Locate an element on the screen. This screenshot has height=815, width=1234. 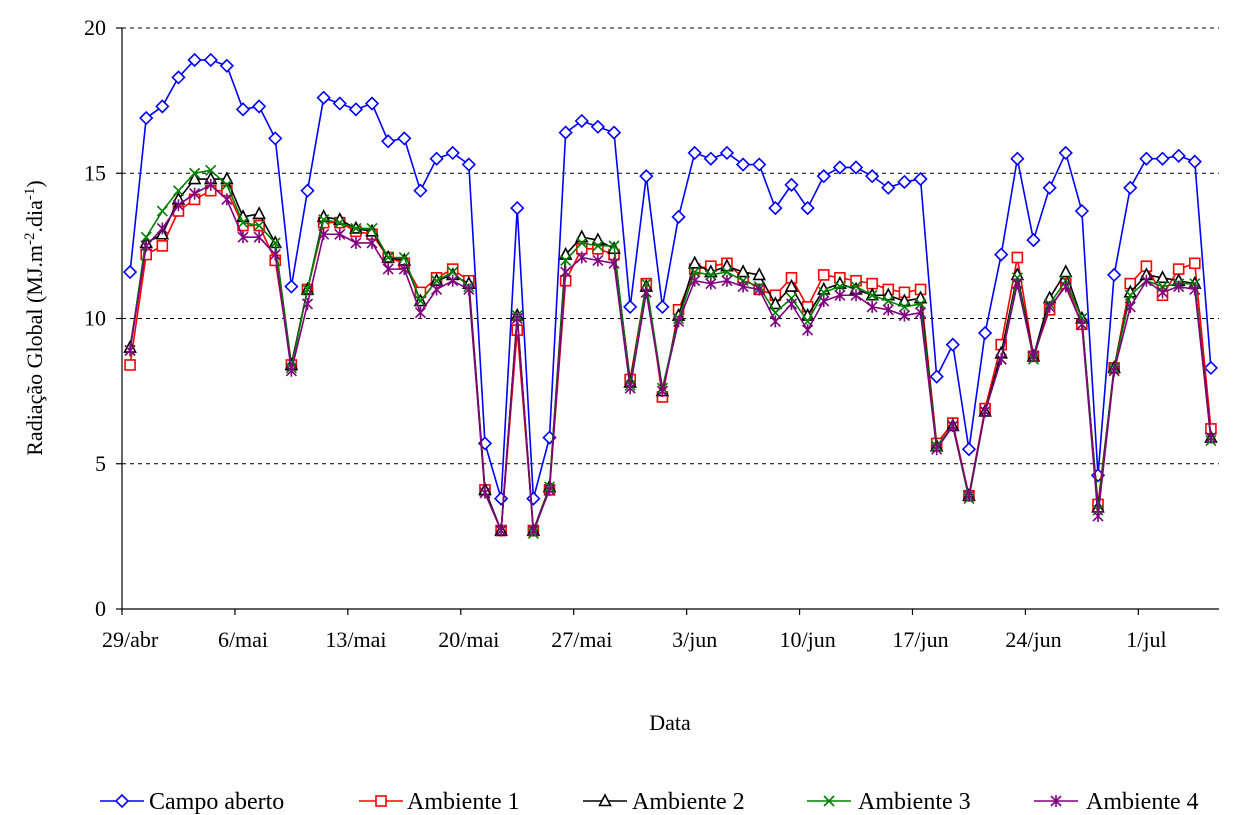
legend-item: Ambiente 1 is located at coordinates (439, 802).